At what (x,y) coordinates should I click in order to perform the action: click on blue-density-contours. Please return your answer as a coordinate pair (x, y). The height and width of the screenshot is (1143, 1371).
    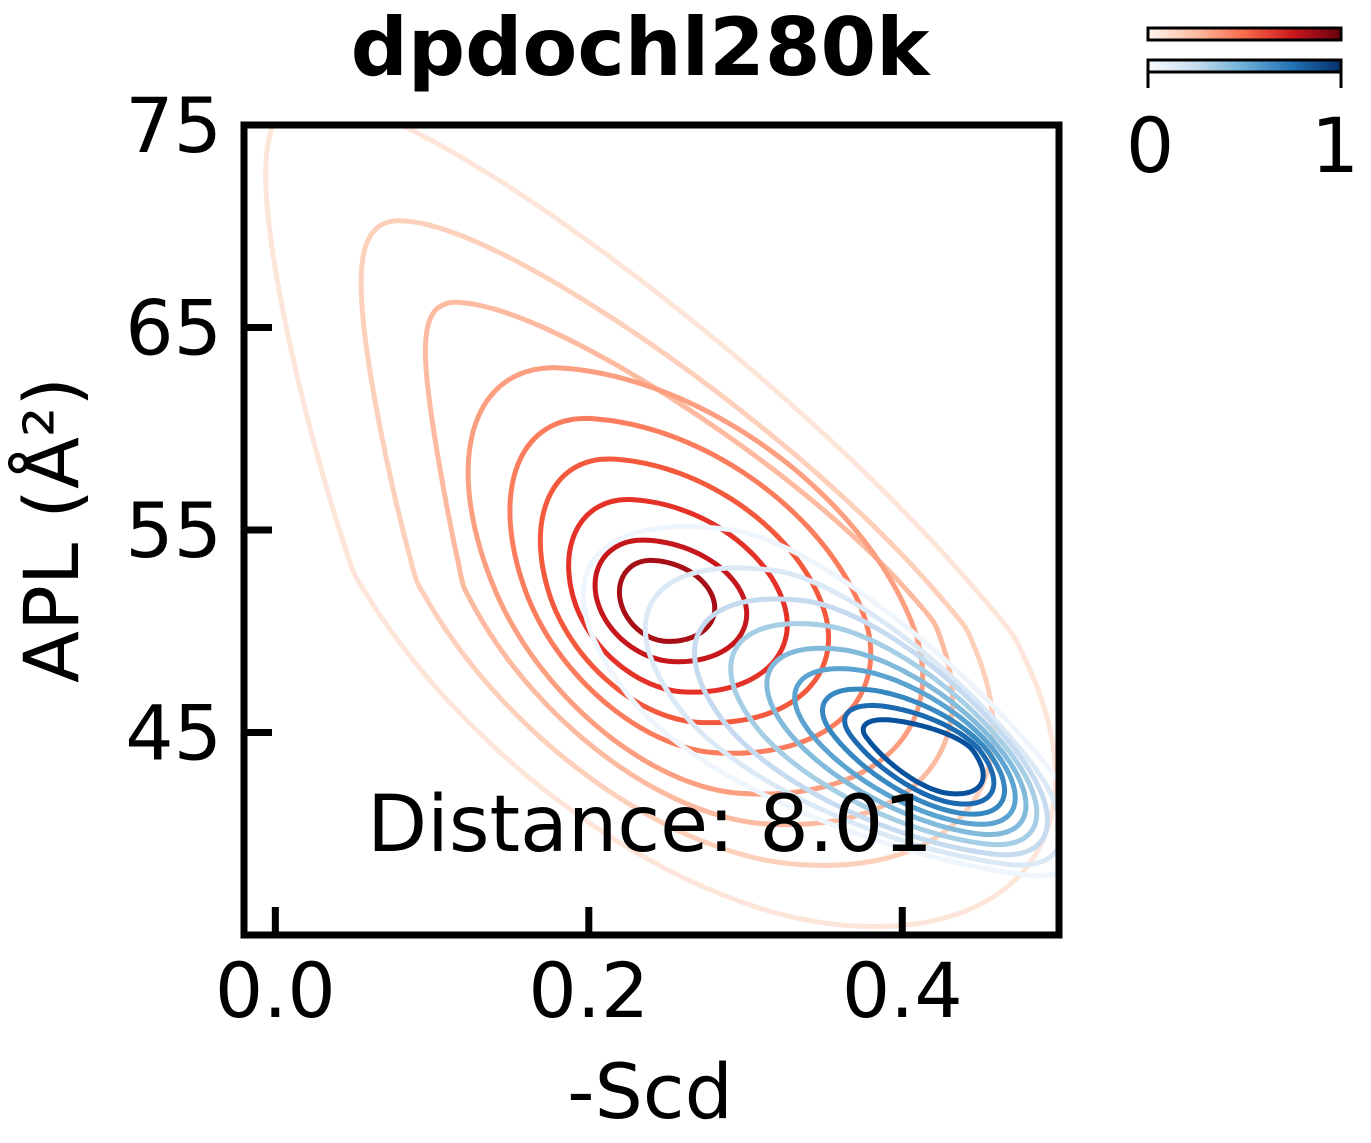
    Looking at the image, I should click on (819, 701).